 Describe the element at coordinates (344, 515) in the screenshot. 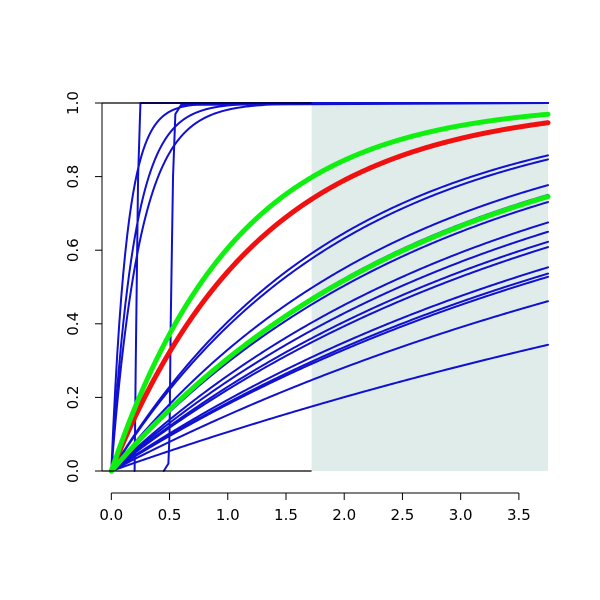

I see `x-tick-label-4: 2.0` at that location.